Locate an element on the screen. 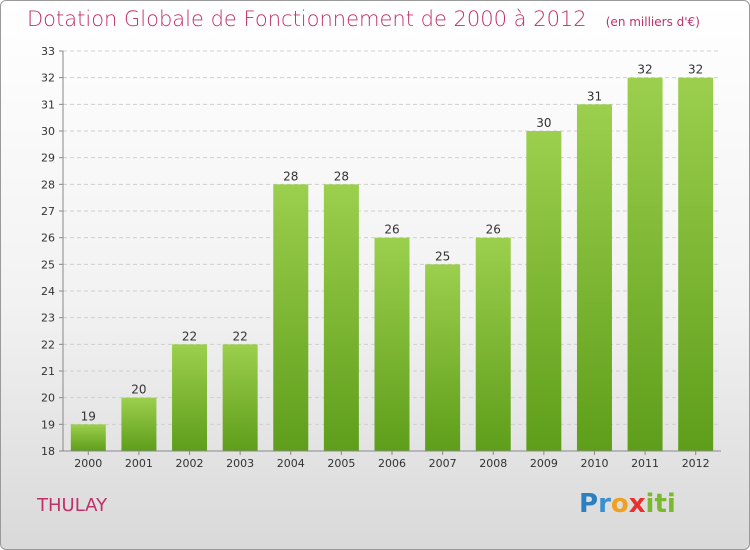 This screenshot has width=750, height=550. x-tick-label: 2006 is located at coordinates (392, 463).